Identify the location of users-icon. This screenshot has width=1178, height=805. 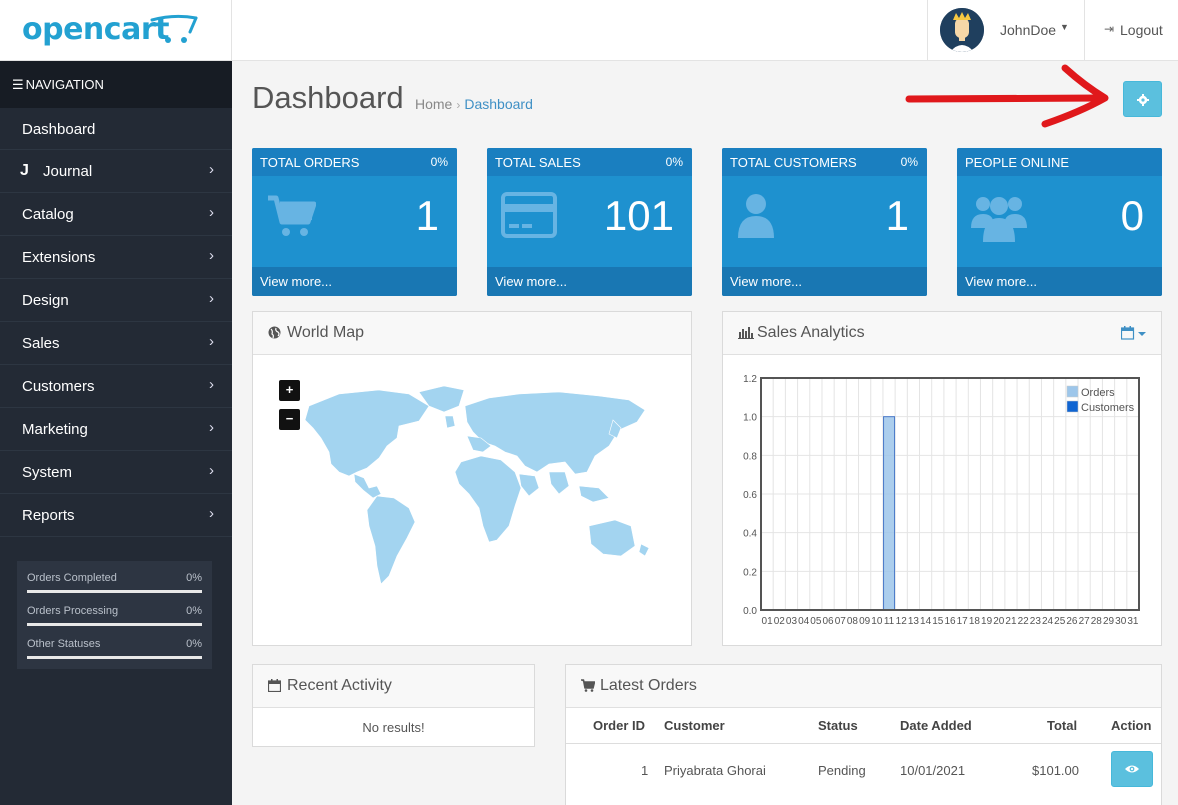
(999, 219).